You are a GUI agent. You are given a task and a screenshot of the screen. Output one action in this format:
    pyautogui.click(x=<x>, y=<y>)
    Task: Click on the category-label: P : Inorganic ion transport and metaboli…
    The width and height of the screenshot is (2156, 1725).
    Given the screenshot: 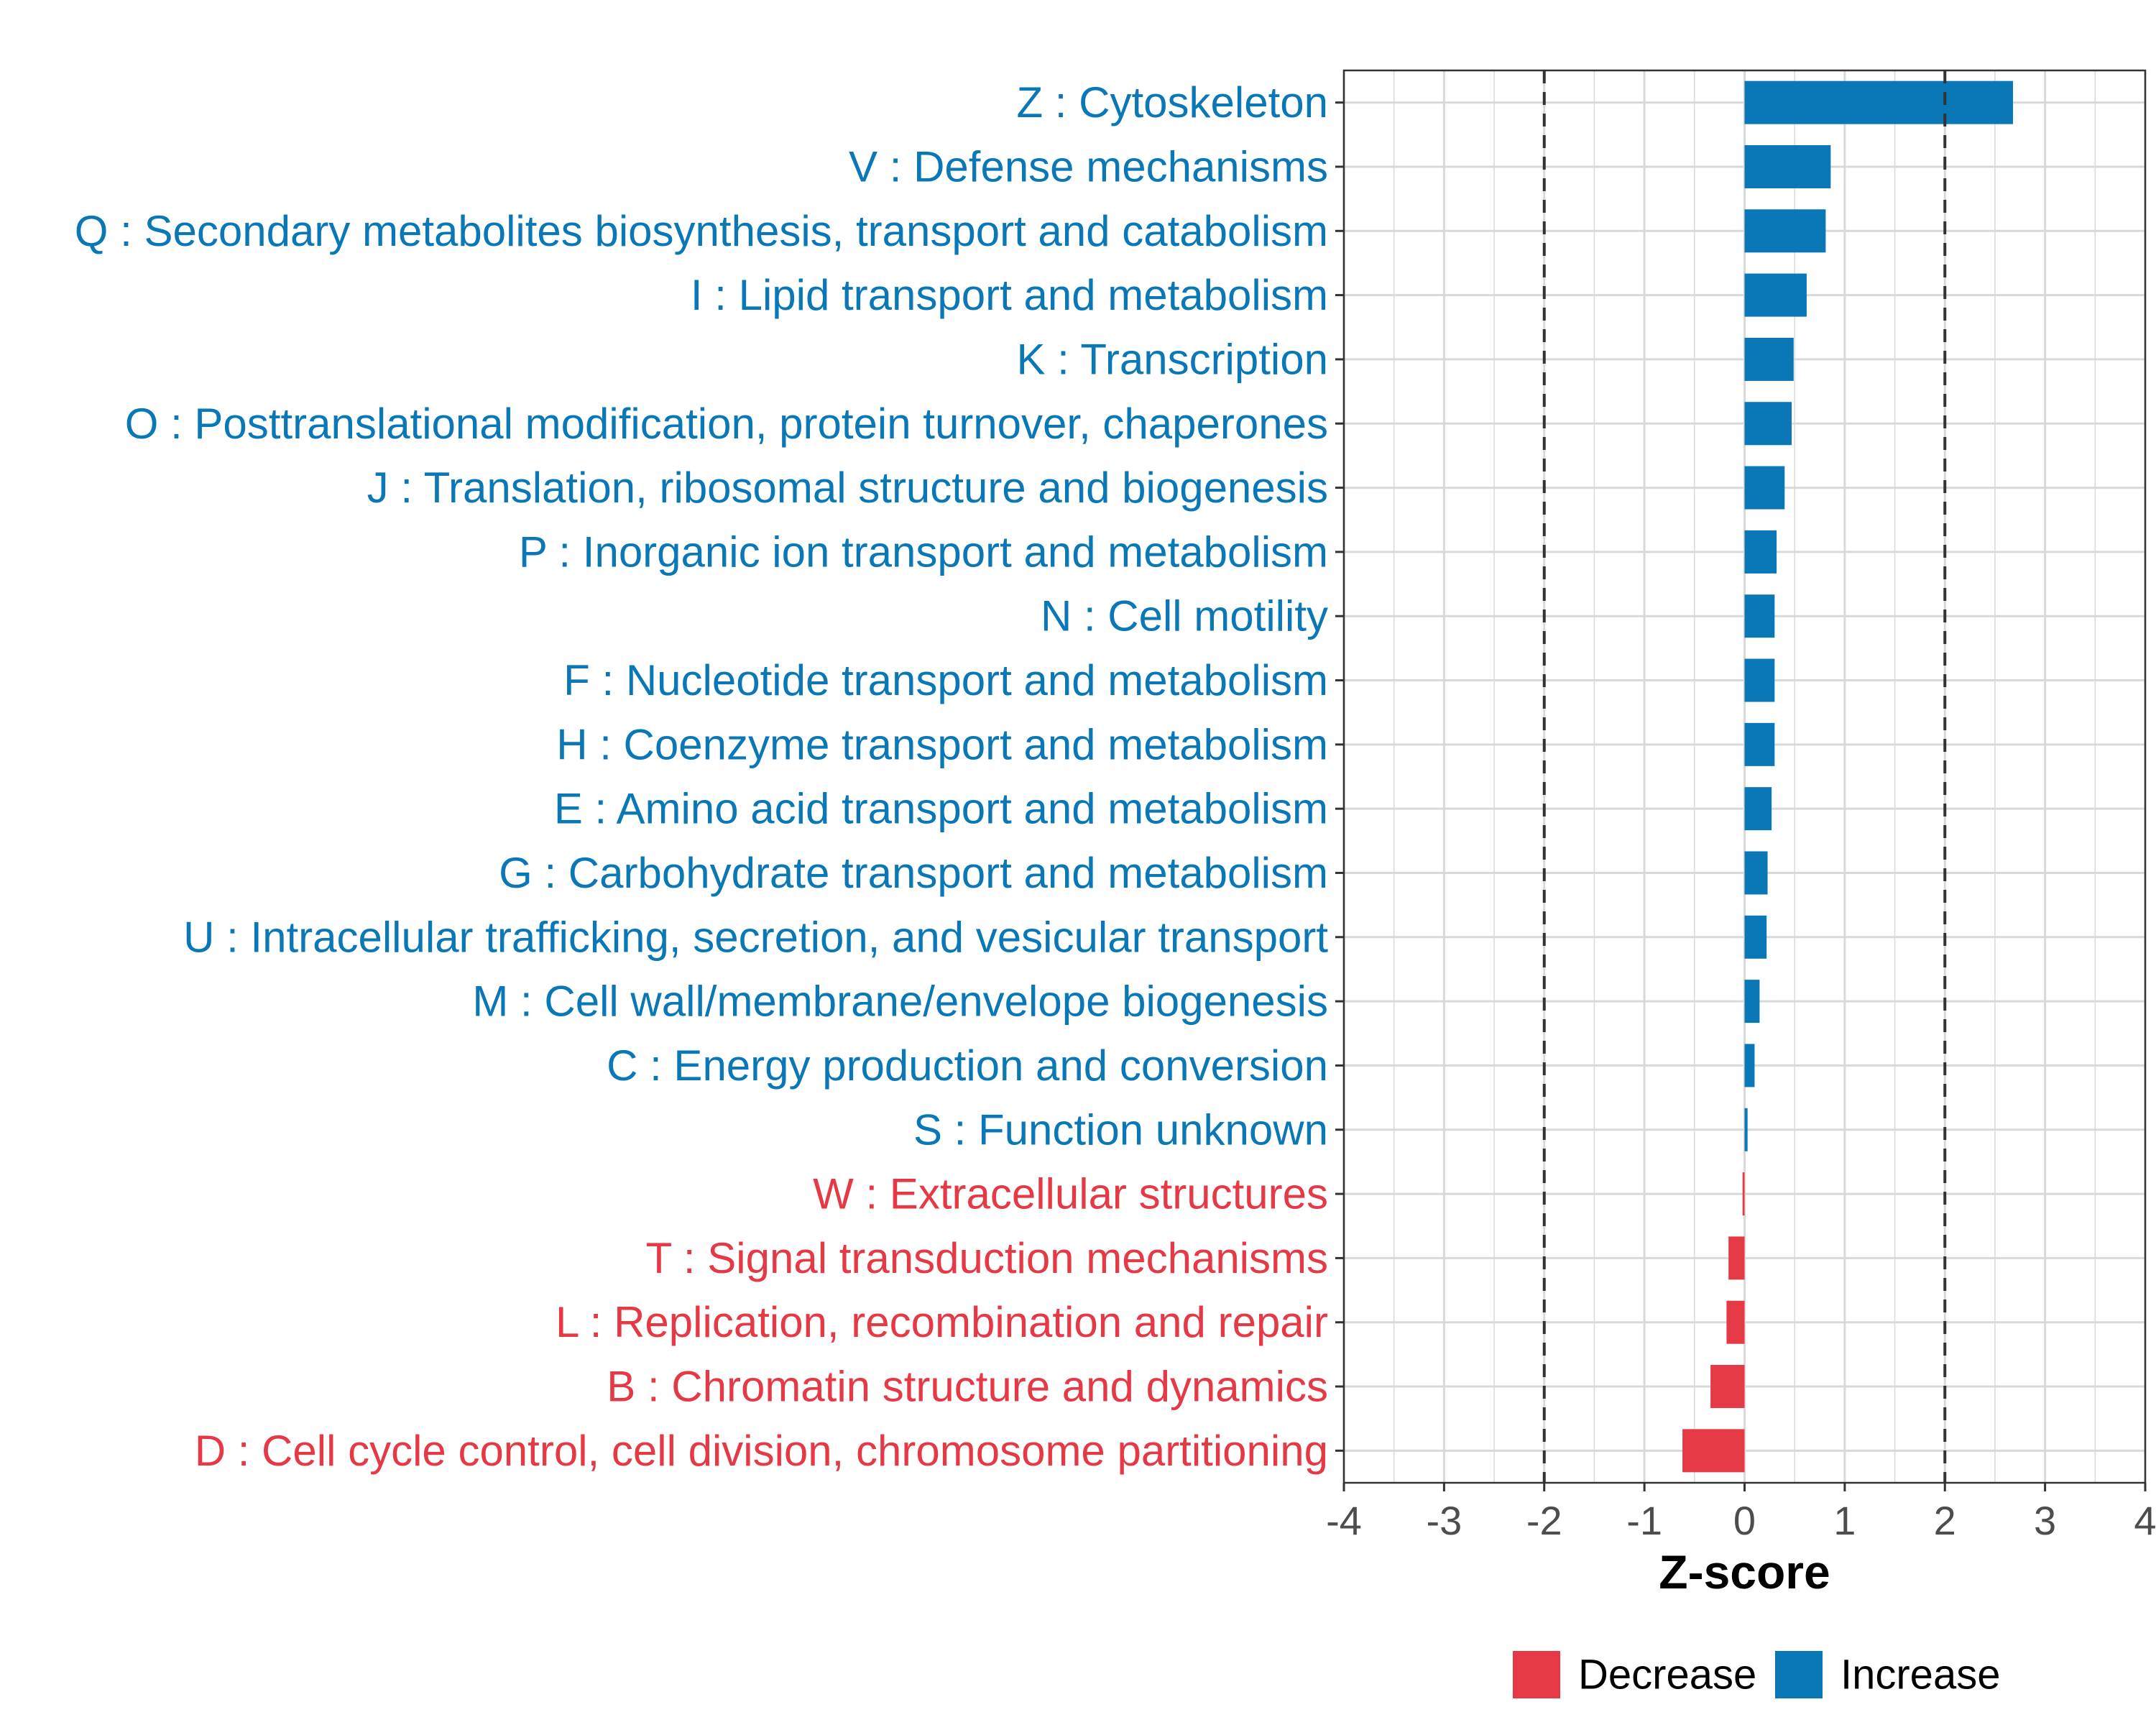 What is the action you would take?
    pyautogui.click(x=924, y=552)
    